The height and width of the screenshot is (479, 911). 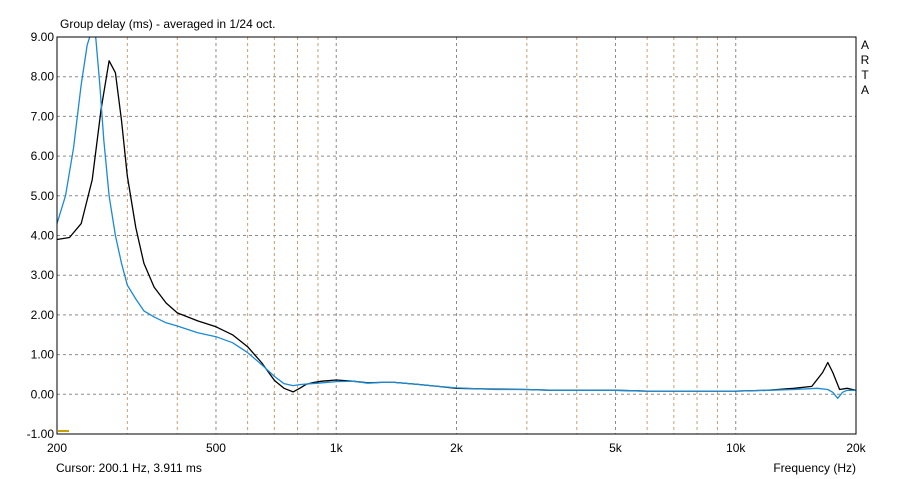 What do you see at coordinates (216, 448) in the screenshot?
I see `x-tick-label: 500` at bounding box center [216, 448].